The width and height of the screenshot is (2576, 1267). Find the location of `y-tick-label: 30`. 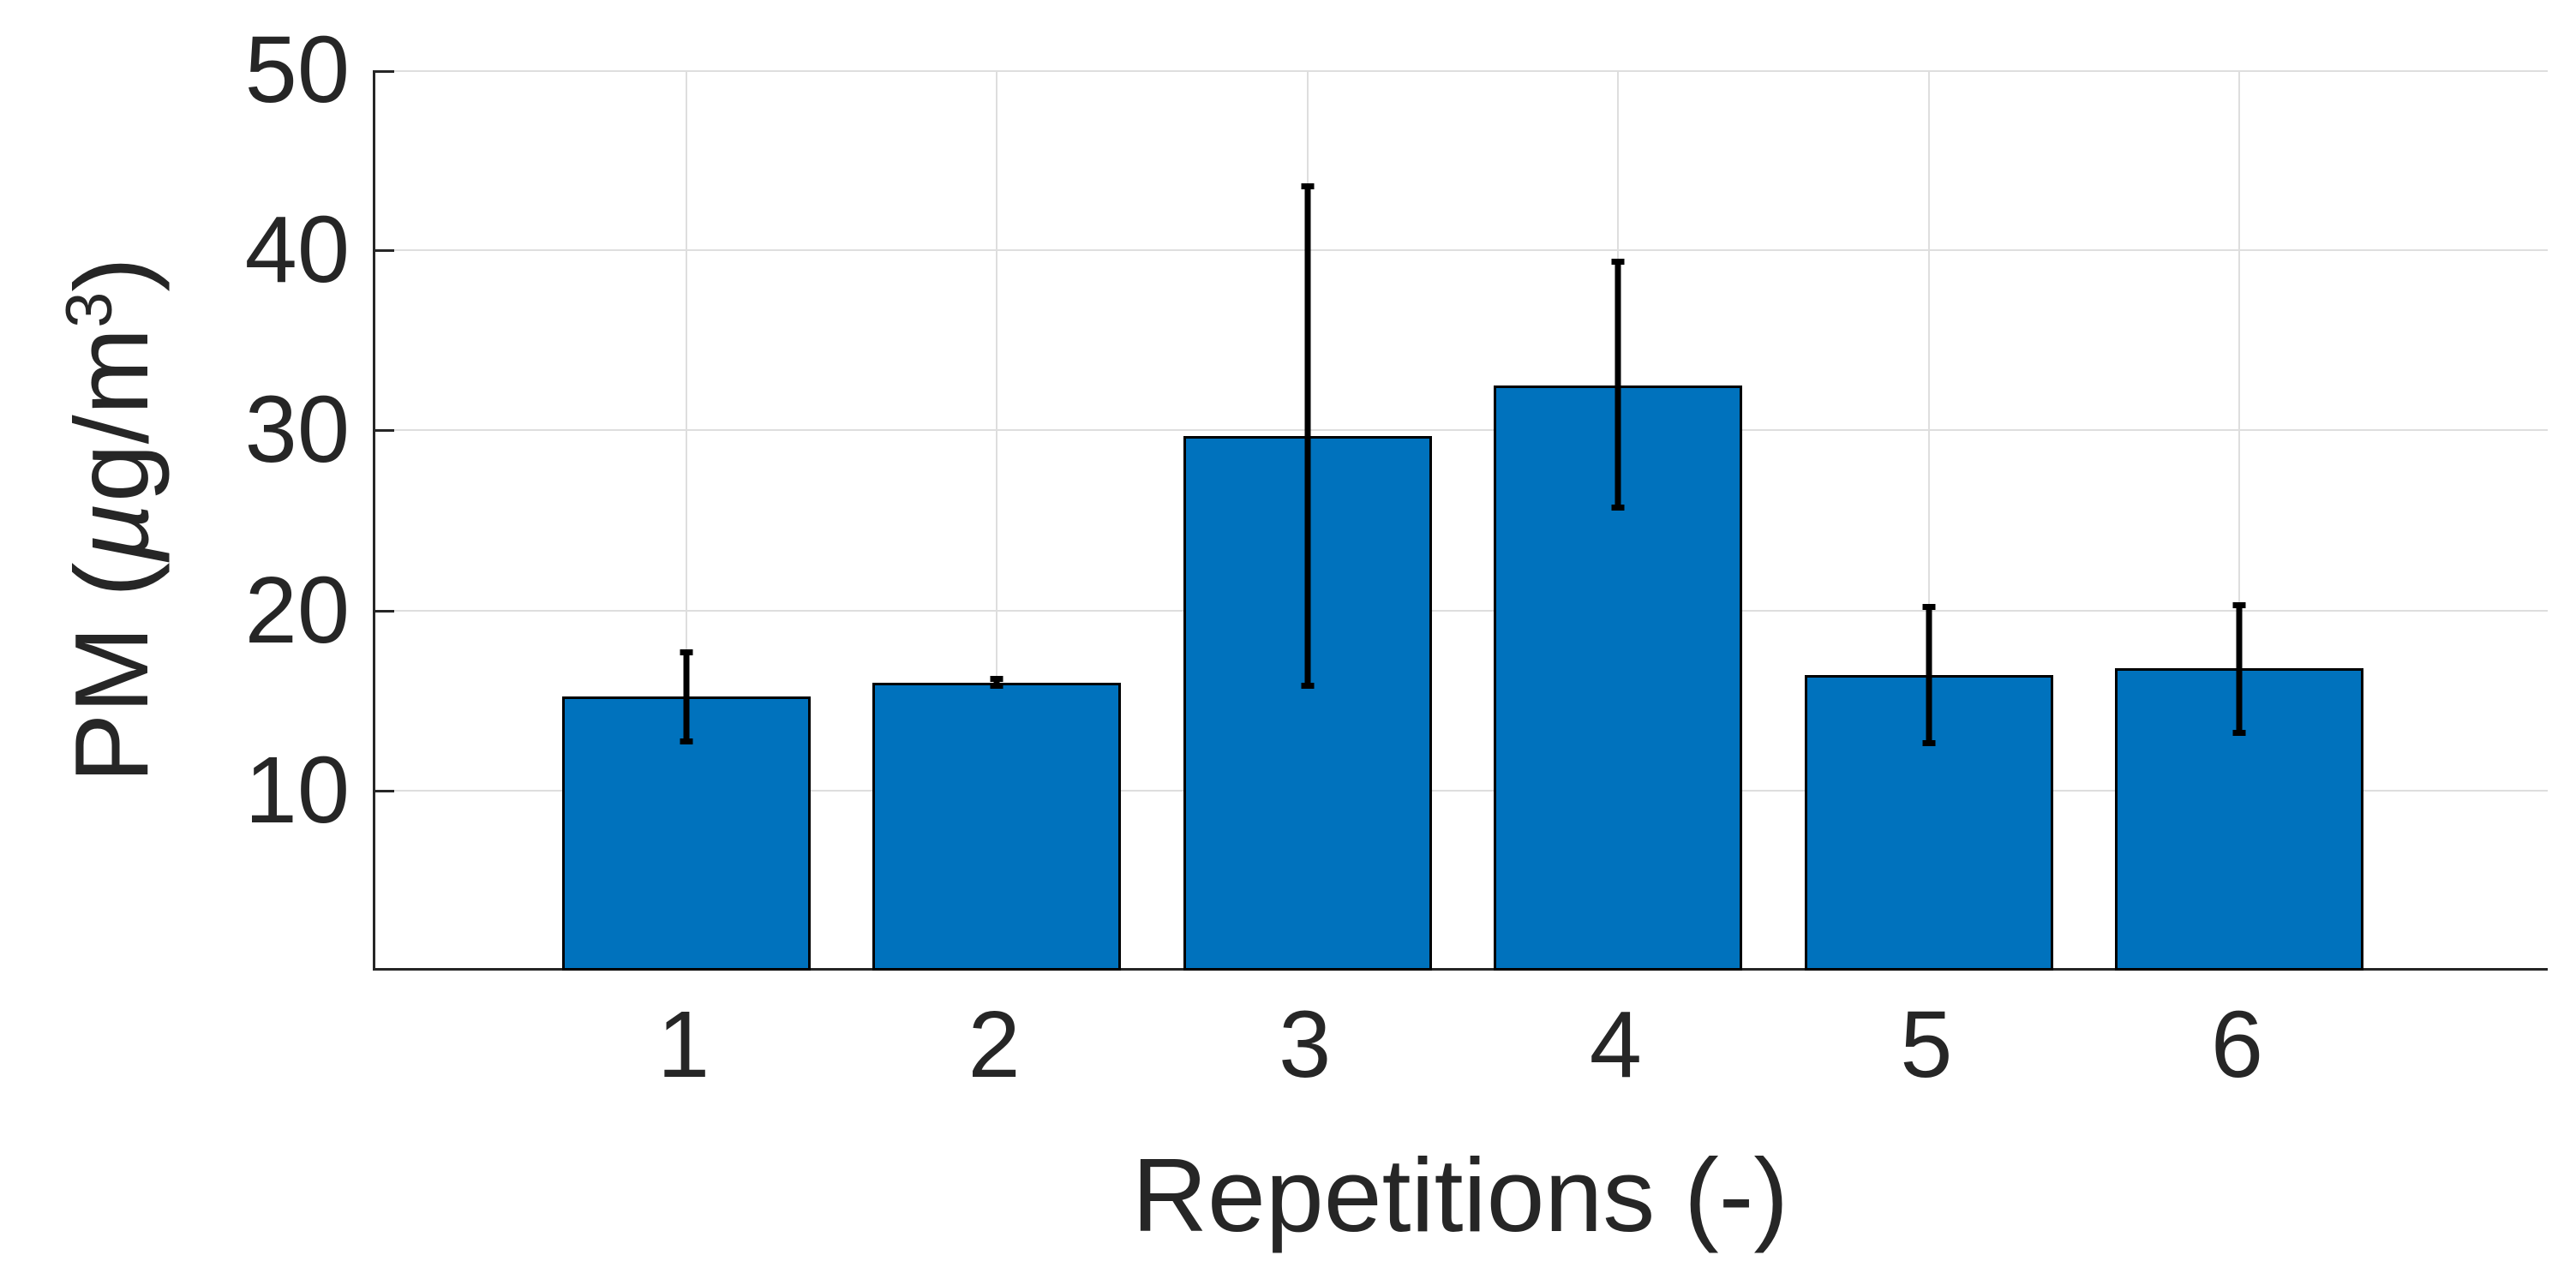

y-tick-label: 30 is located at coordinates (297, 430).